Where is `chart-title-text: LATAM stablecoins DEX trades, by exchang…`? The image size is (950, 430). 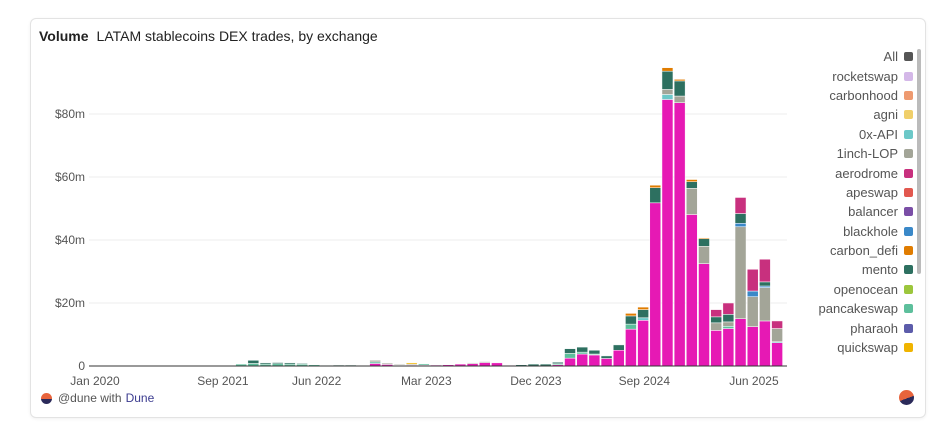
chart-title-text: LATAM stablecoins DEX trades, by exchang… is located at coordinates (237, 36).